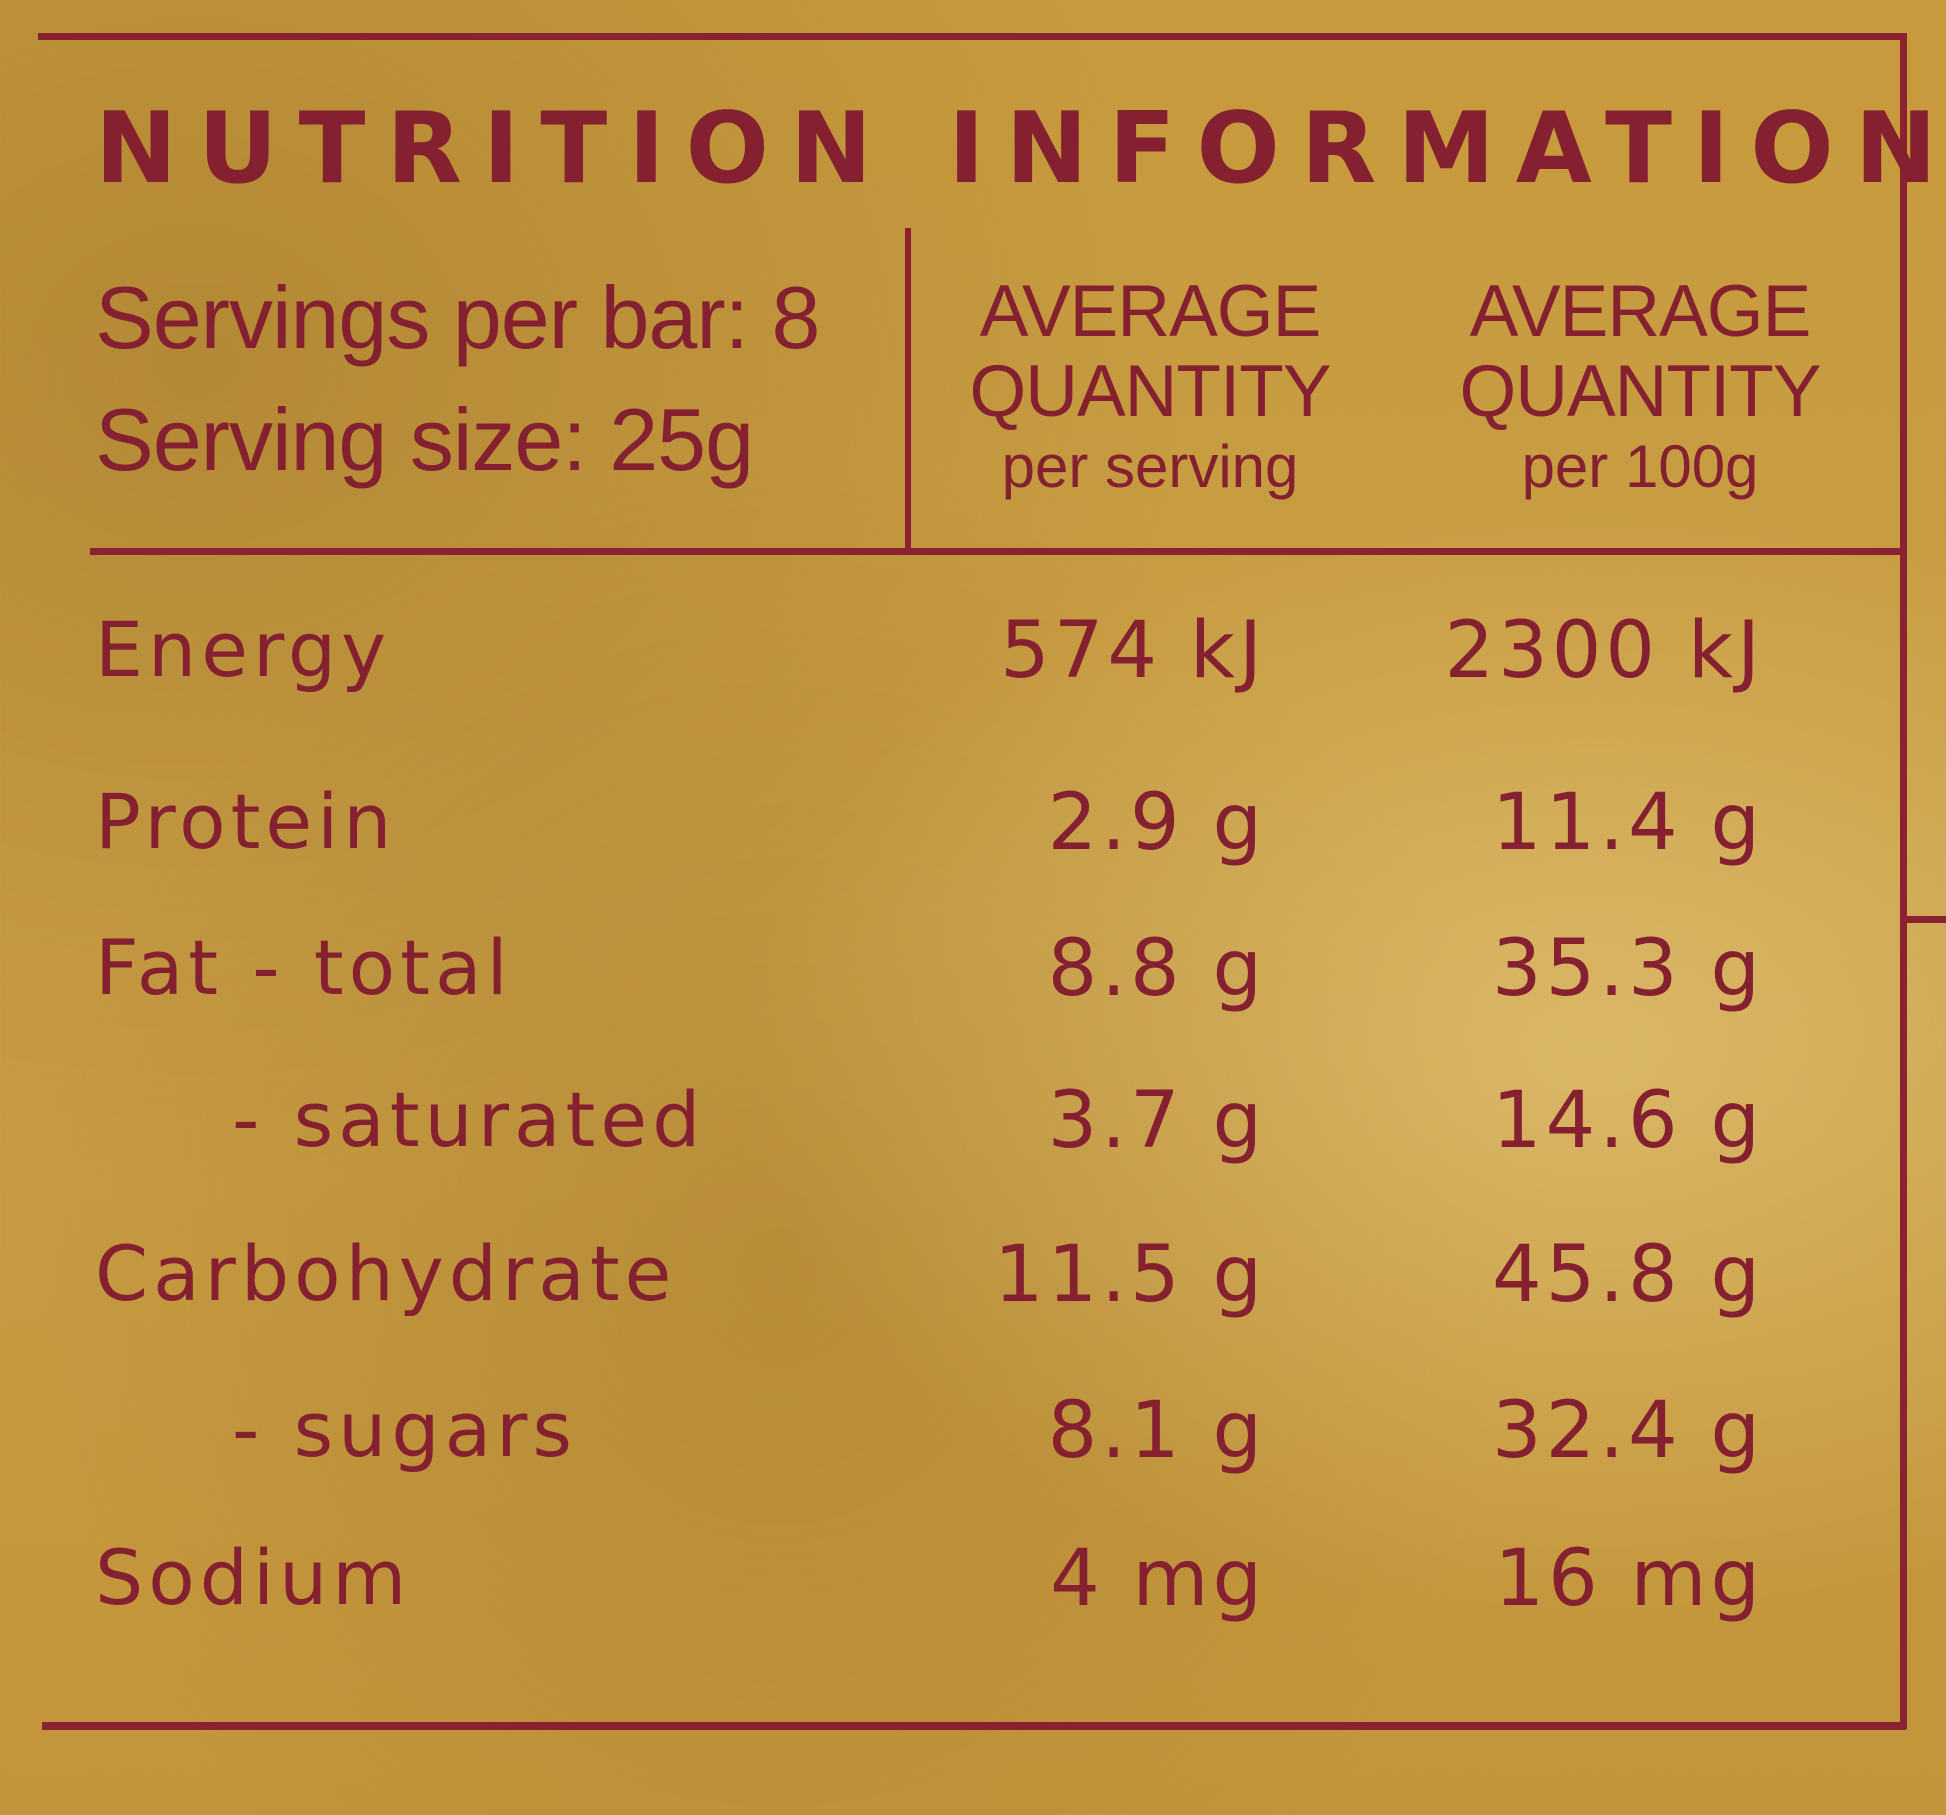 This screenshot has height=1815, width=1946. I want to click on per-serving-value: 3.7 g, so click(1156, 1121).